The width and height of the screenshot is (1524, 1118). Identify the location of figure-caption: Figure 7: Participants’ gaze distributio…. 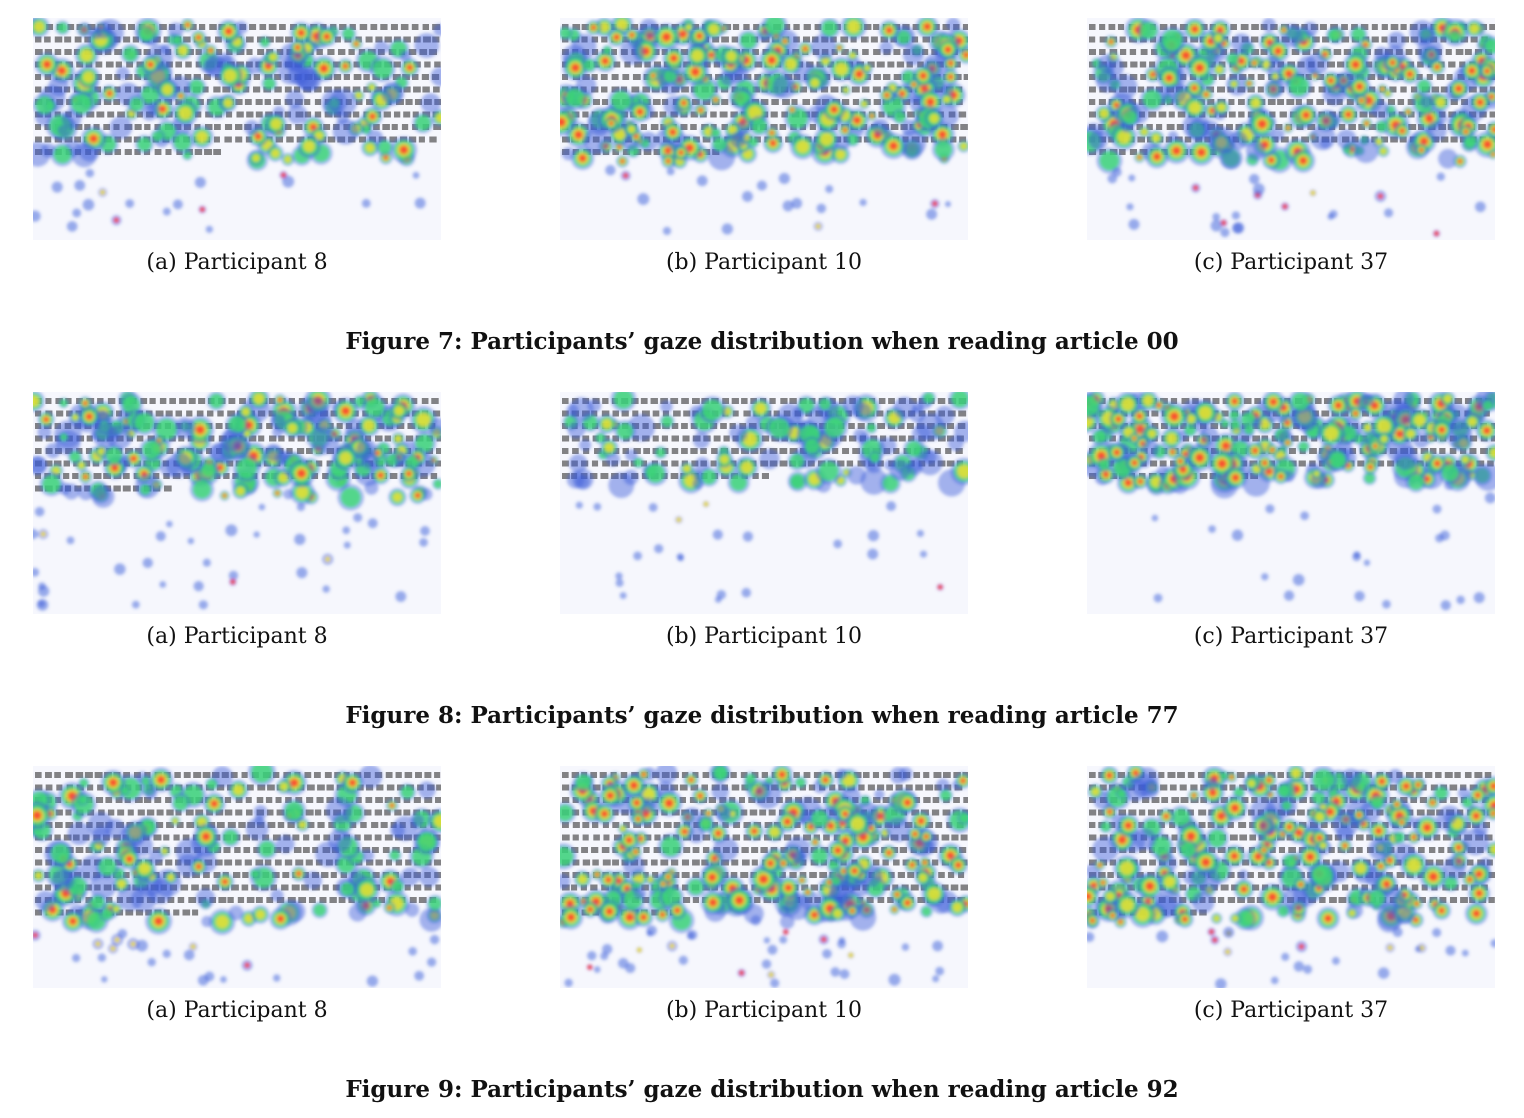
(762, 341).